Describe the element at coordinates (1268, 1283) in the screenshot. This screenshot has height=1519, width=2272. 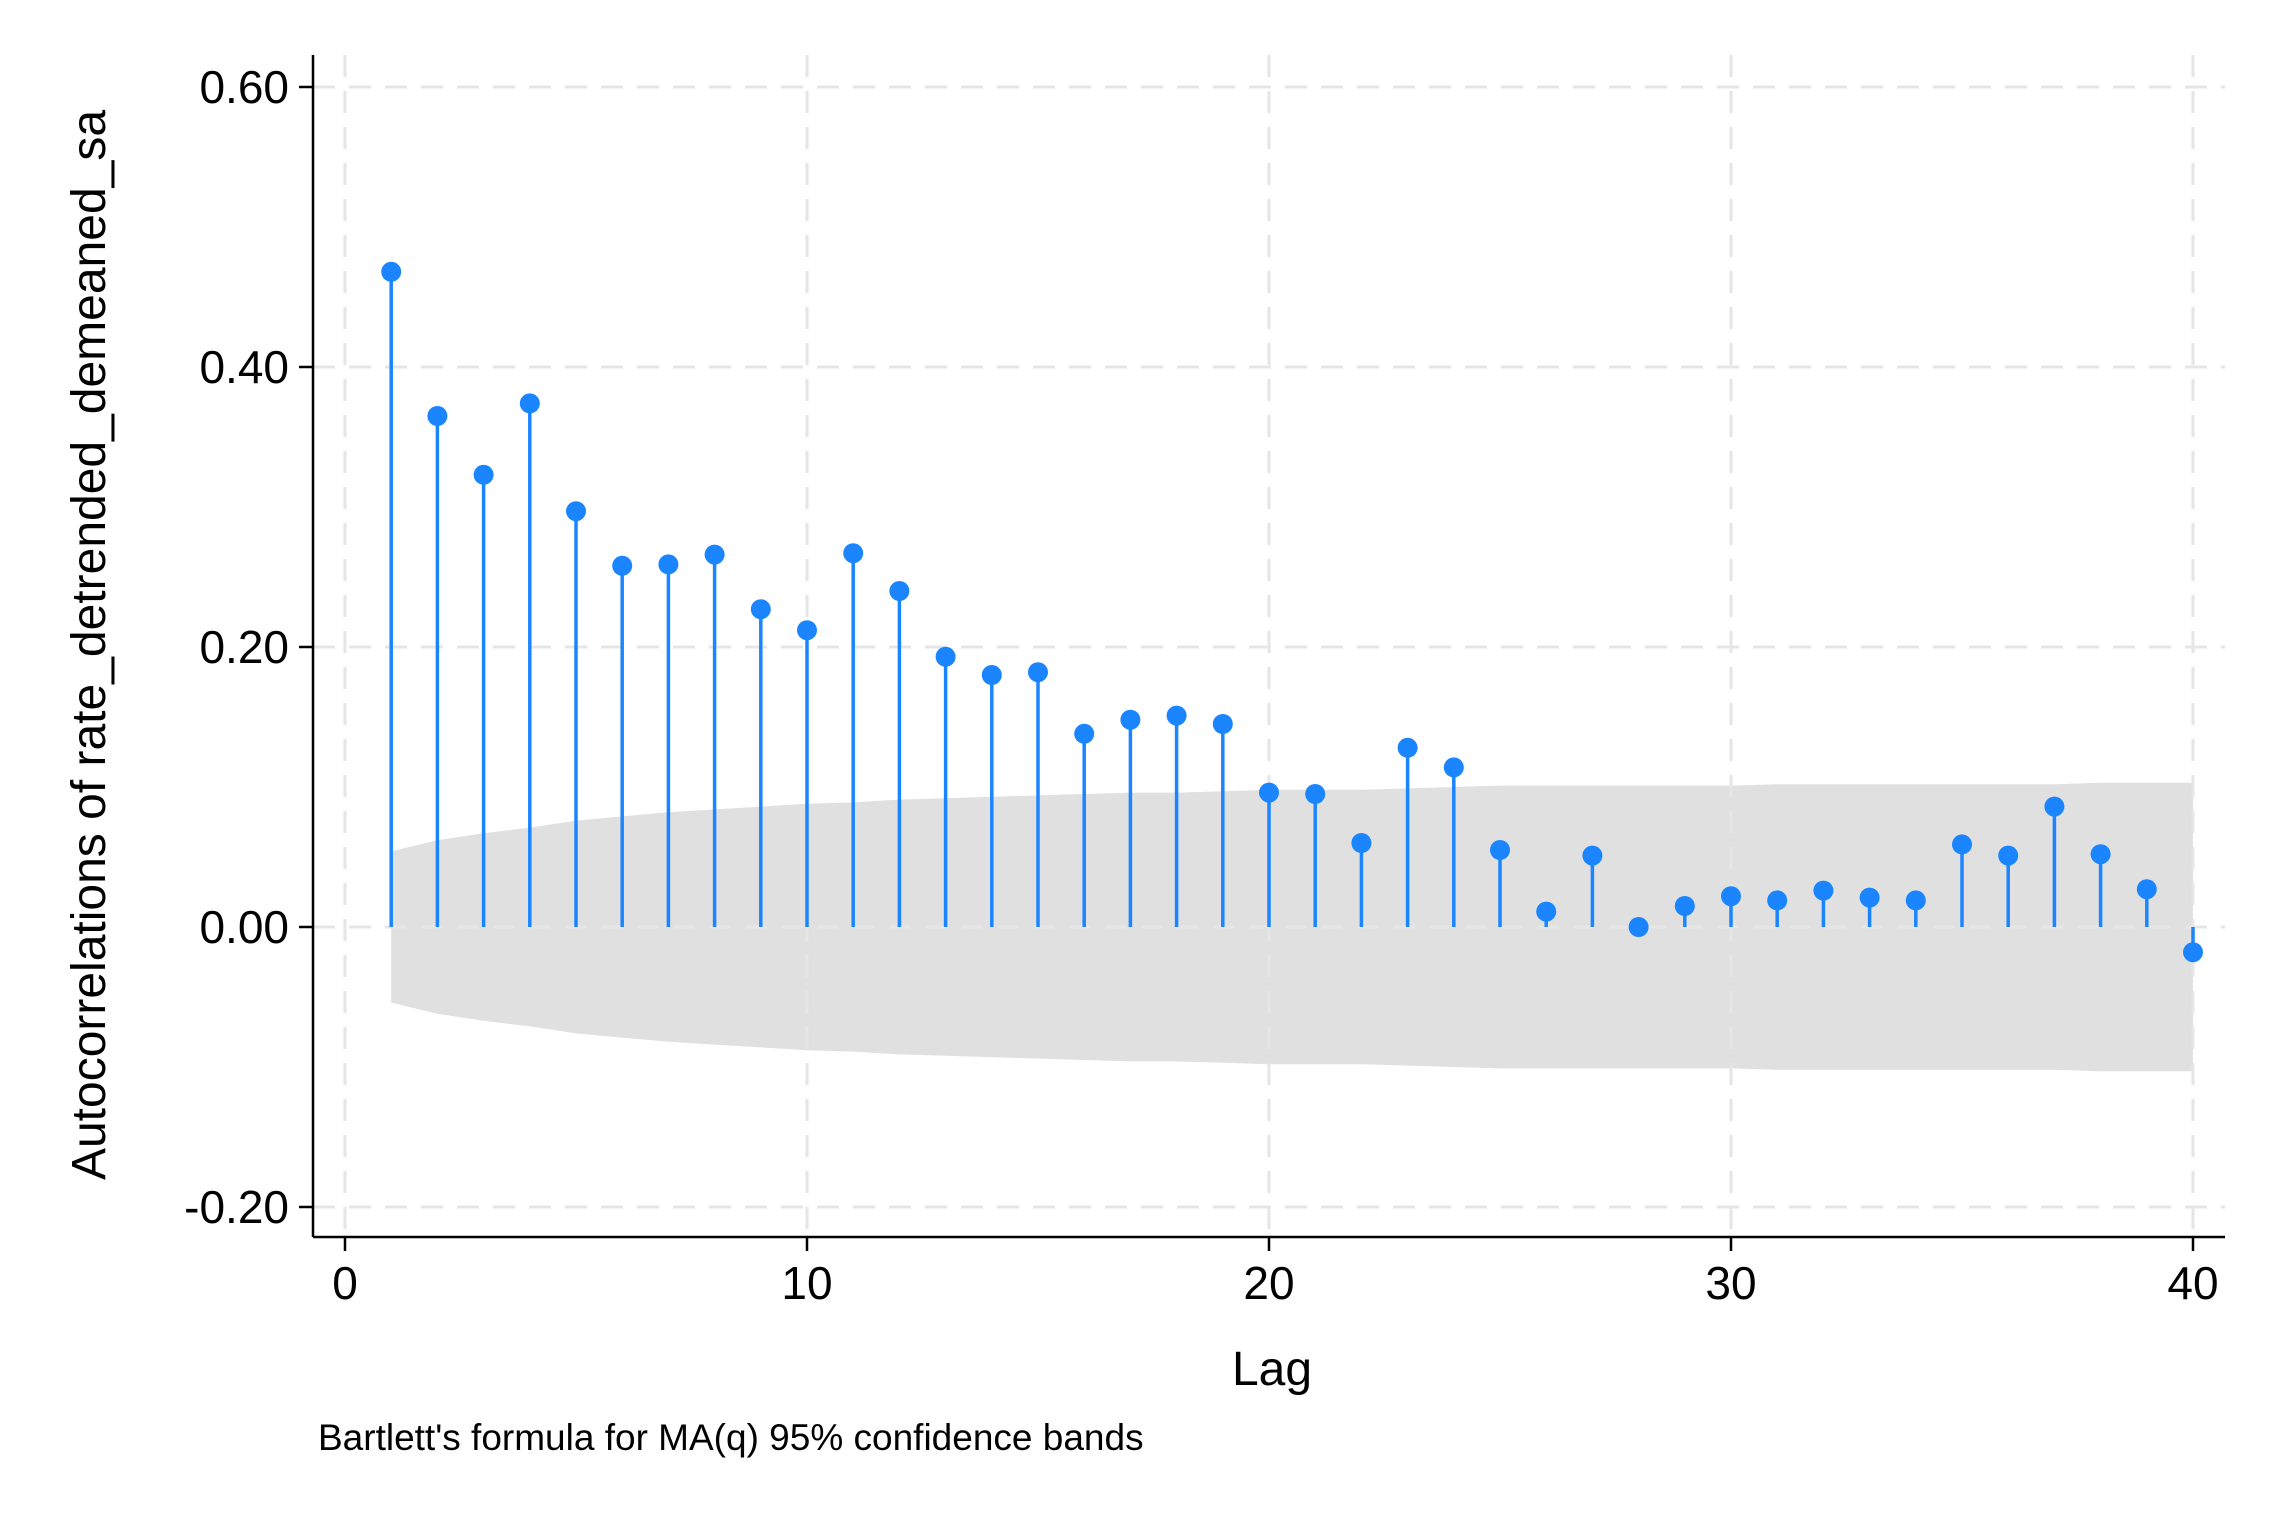
I see `x-tick-label: 20` at that location.